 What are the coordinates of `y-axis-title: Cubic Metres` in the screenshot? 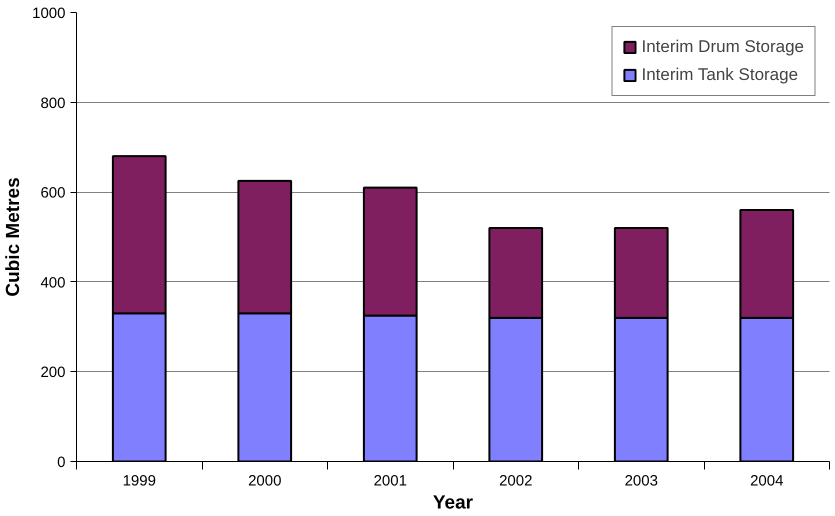 It's located at (13, 237).